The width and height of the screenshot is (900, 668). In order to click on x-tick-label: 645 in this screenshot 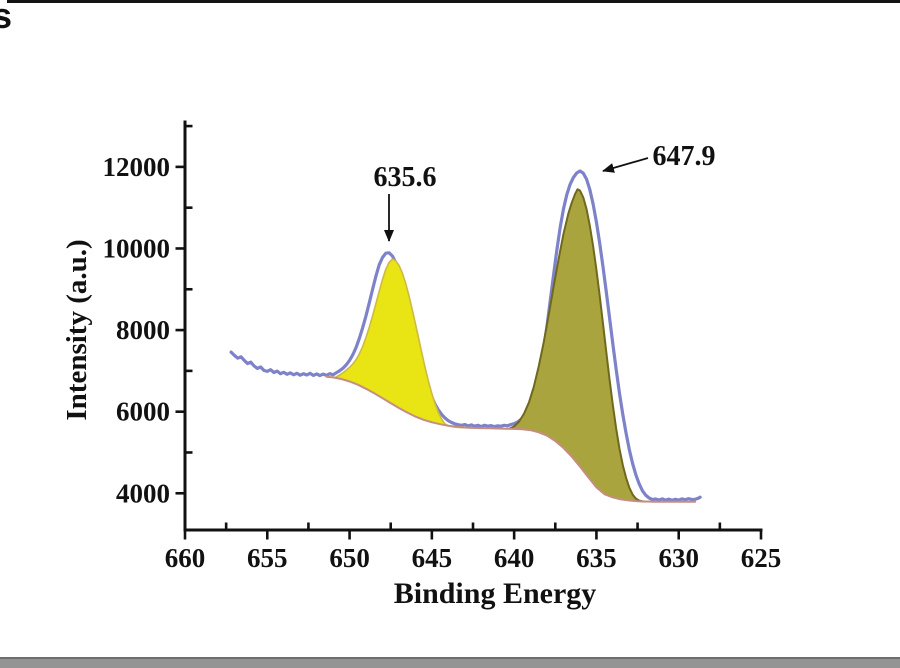, I will do `click(432, 558)`.